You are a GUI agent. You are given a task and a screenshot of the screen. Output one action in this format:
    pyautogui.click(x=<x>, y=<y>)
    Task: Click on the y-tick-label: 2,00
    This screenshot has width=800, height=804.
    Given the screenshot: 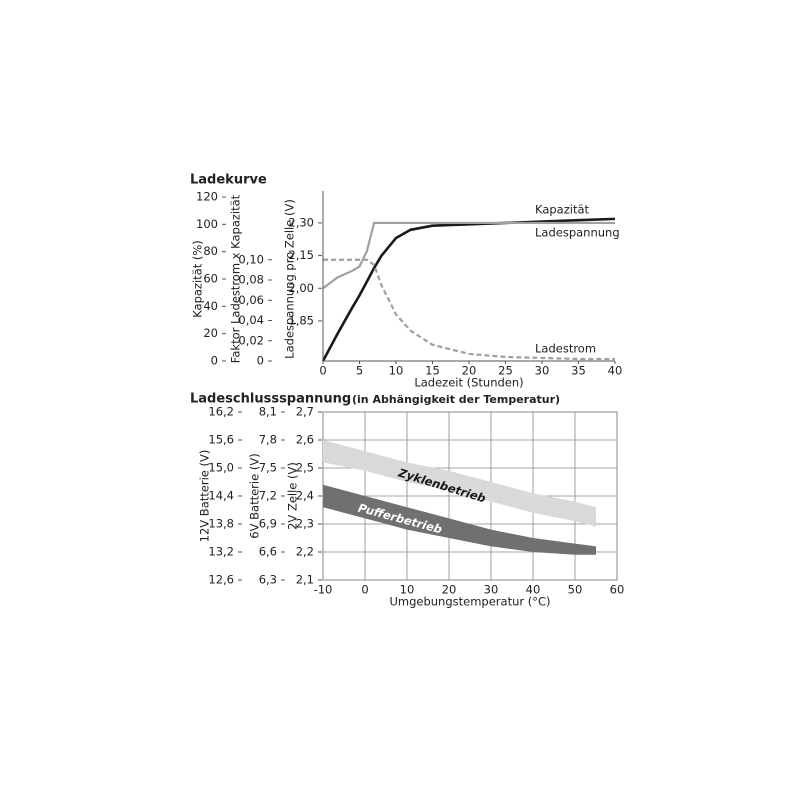 What is the action you would take?
    pyautogui.click(x=301, y=288)
    